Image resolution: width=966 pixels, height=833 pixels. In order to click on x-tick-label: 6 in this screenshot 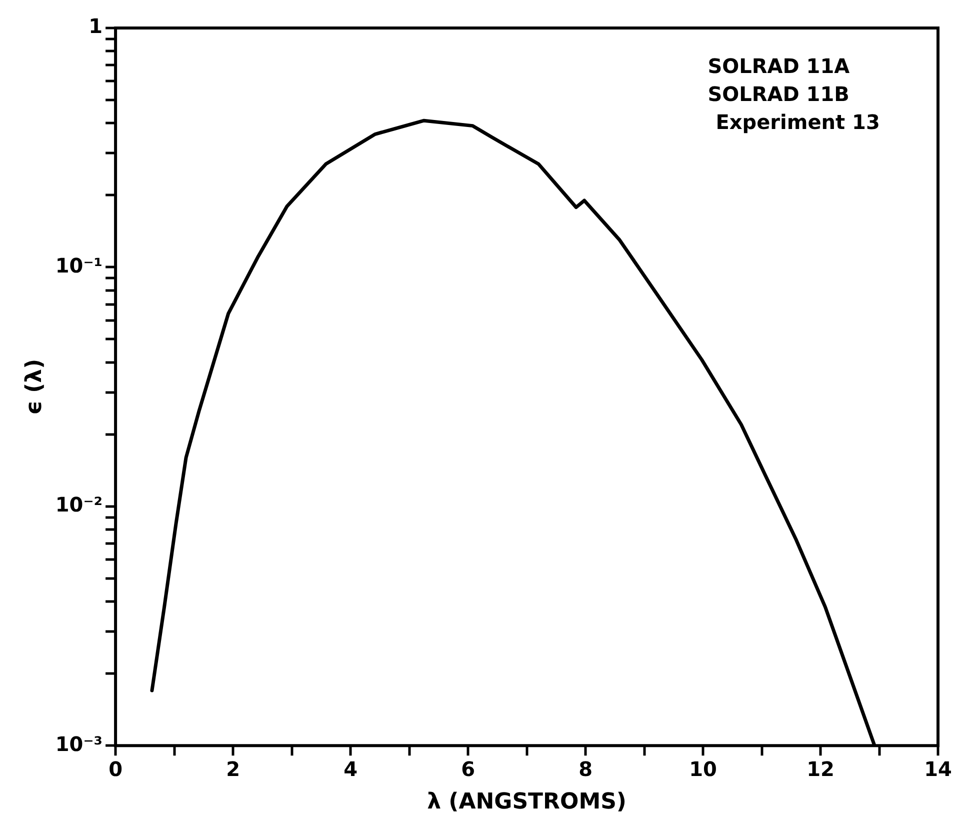, I will do `click(468, 768)`.